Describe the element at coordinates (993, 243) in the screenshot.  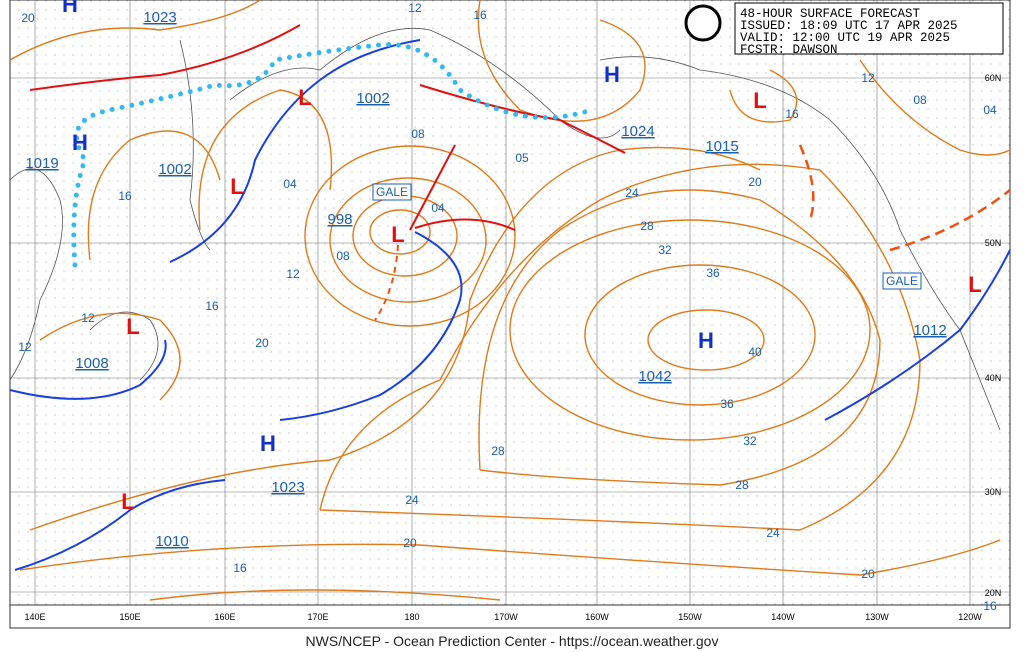
I see `latitude-label: 50N` at that location.